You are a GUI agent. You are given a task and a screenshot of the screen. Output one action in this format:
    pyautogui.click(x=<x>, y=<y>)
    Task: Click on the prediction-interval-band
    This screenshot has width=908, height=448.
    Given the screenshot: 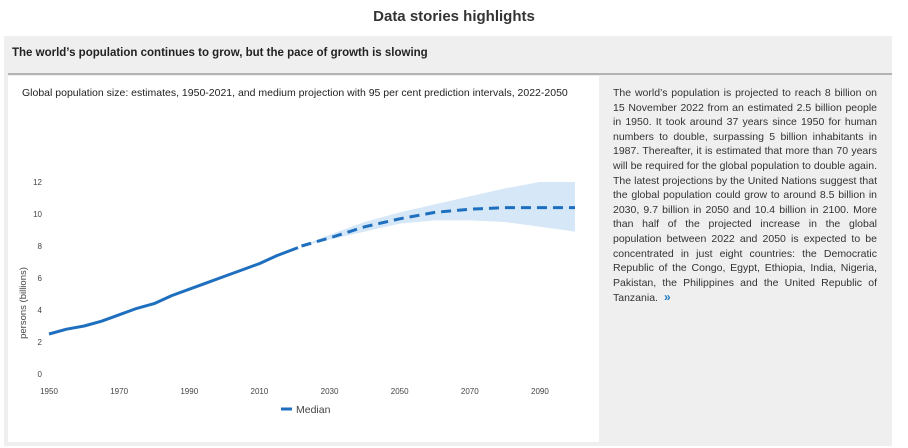 What is the action you would take?
    pyautogui.click(x=438, y=214)
    